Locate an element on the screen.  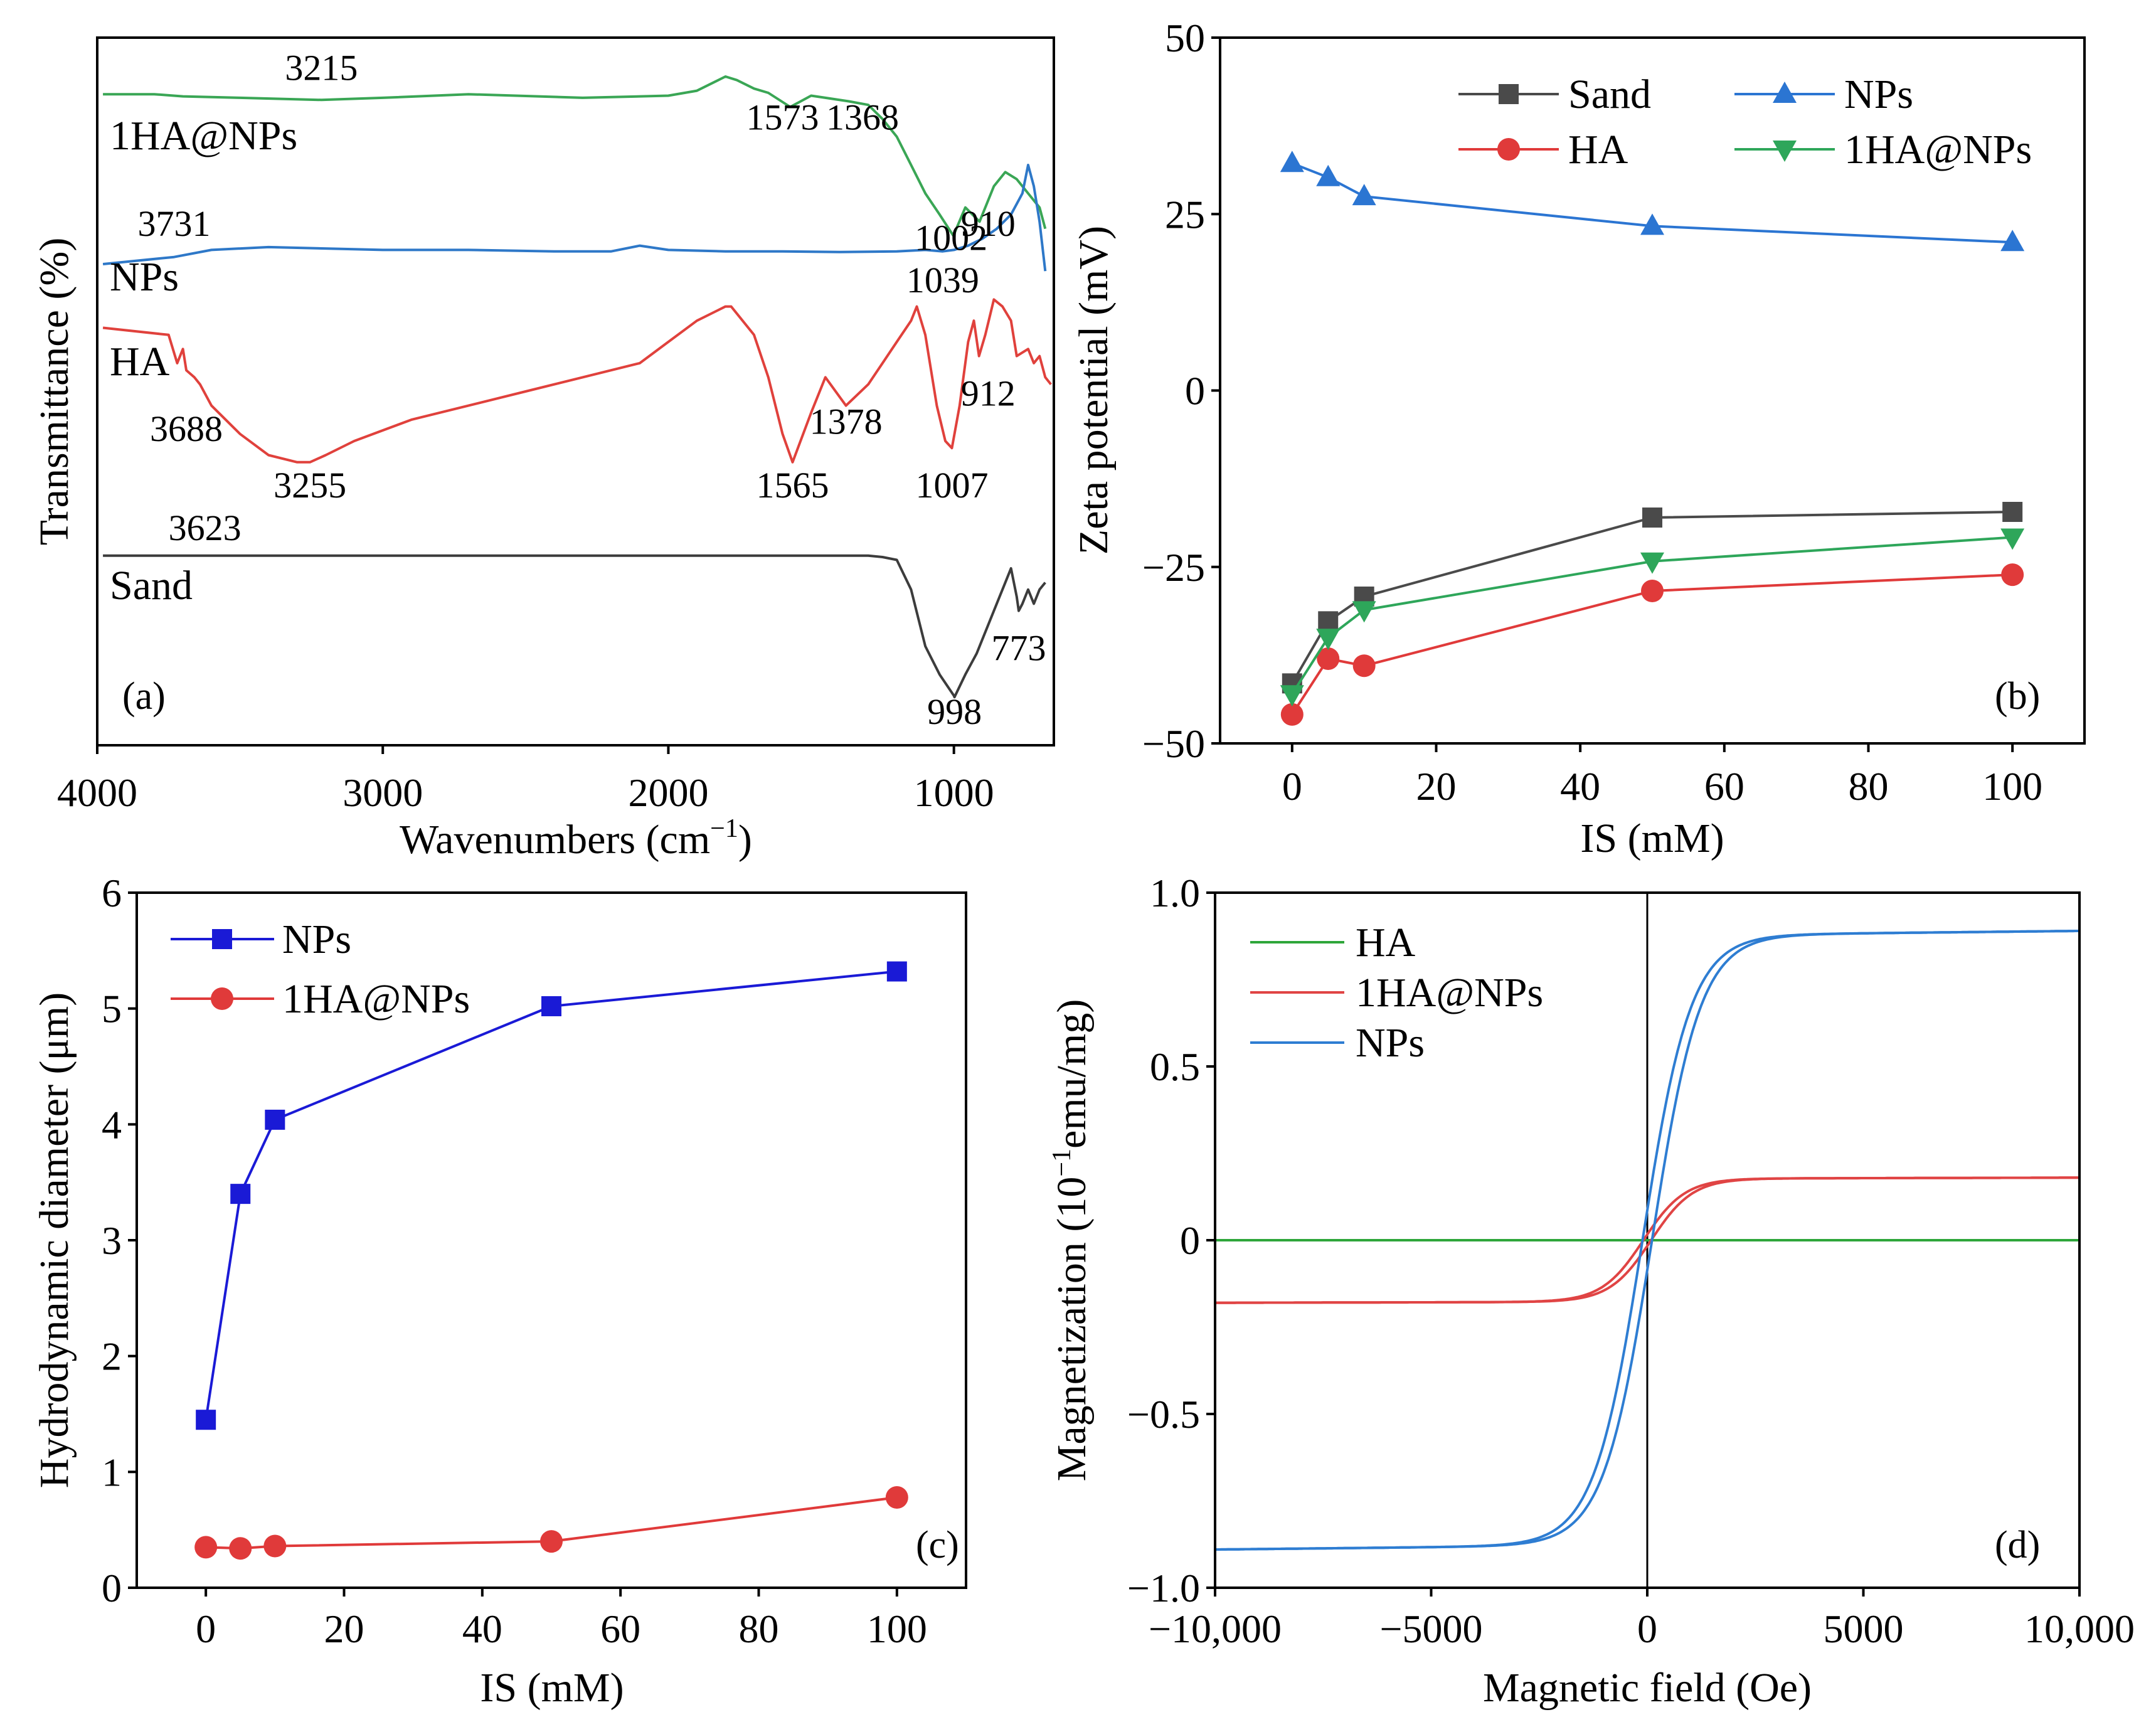
panel-a-label: (a) is located at coordinates (144, 696).